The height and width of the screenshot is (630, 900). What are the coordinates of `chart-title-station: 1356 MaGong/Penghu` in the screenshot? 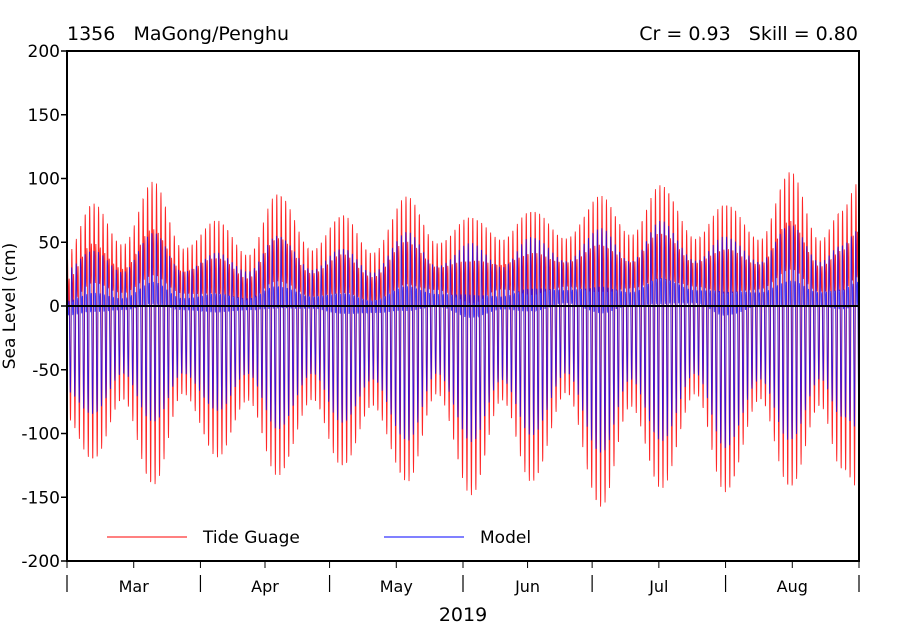 It's located at (178, 34).